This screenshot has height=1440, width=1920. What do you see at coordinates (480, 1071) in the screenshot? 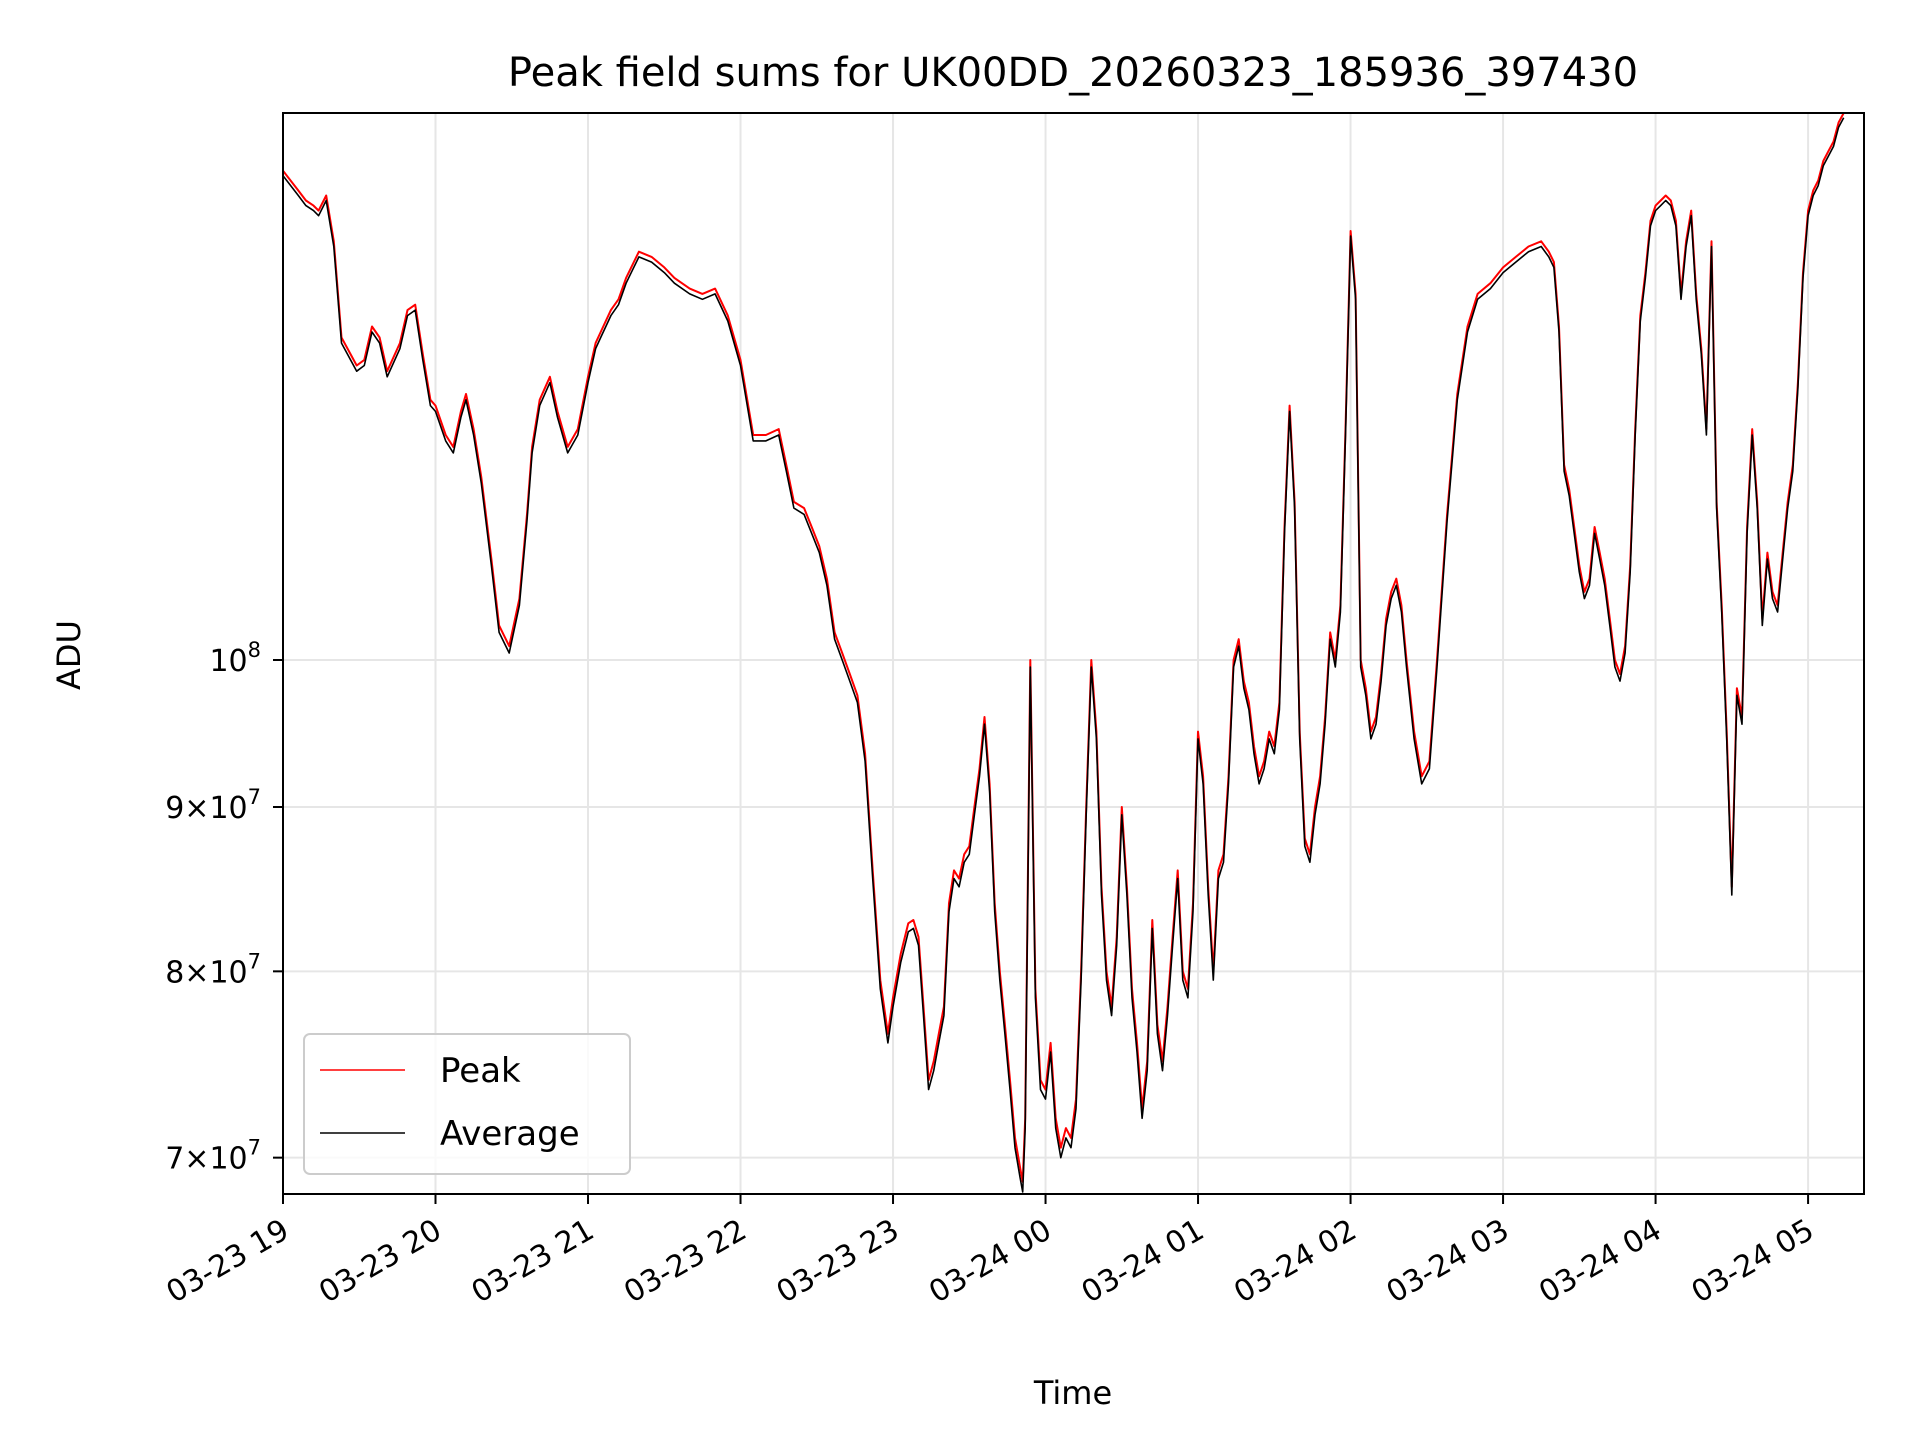
I see `legend-label-peak: Peak` at bounding box center [480, 1071].